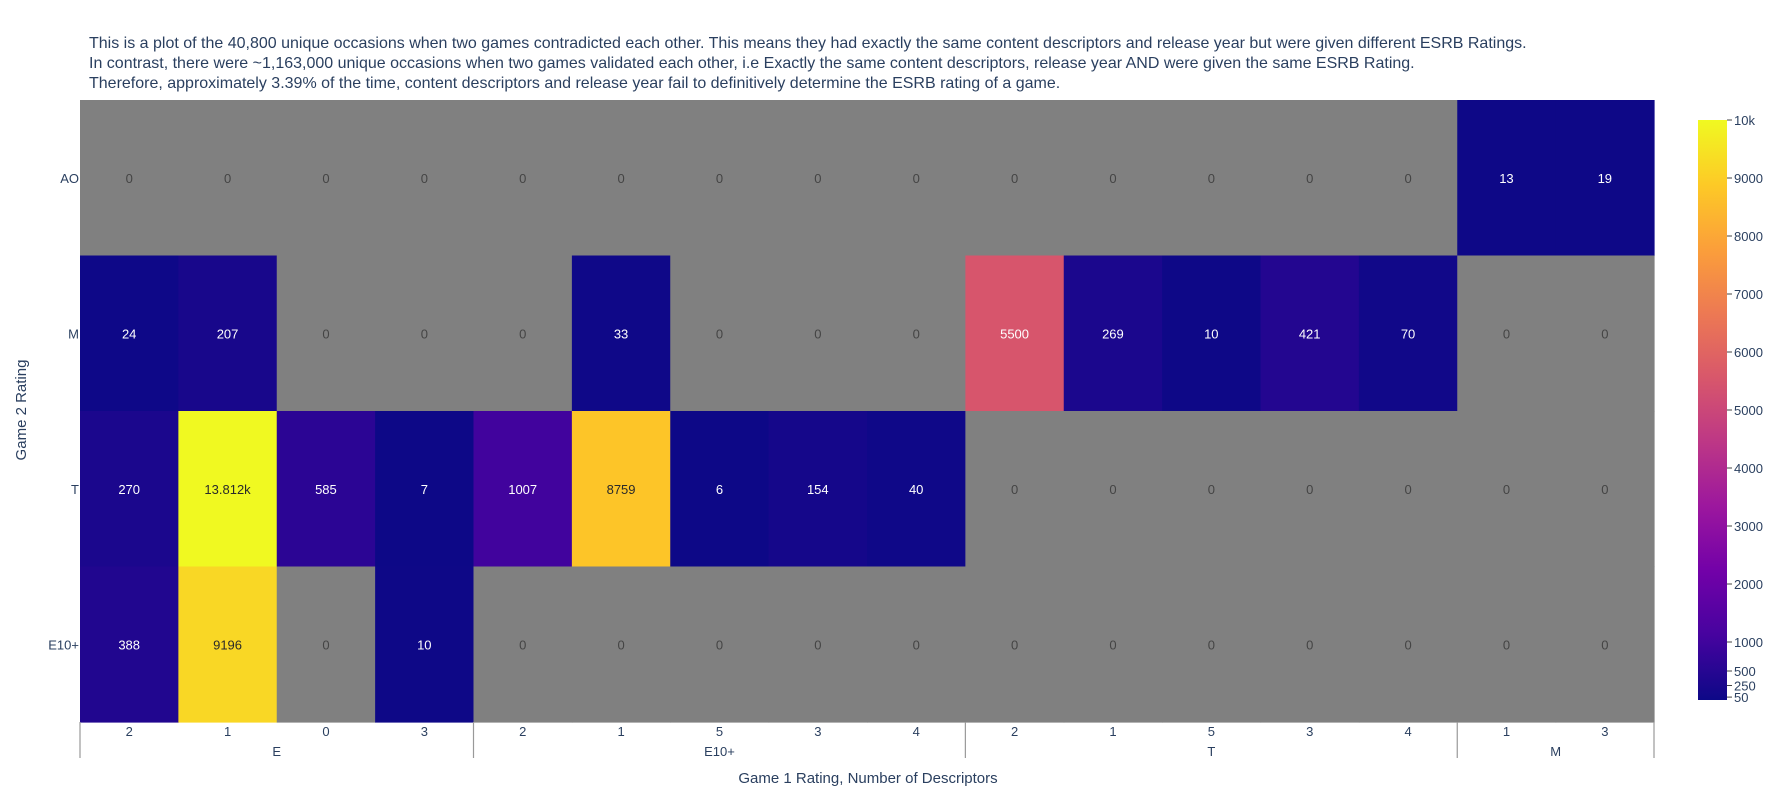  I want to click on y-tick-label: T, so click(75, 489).